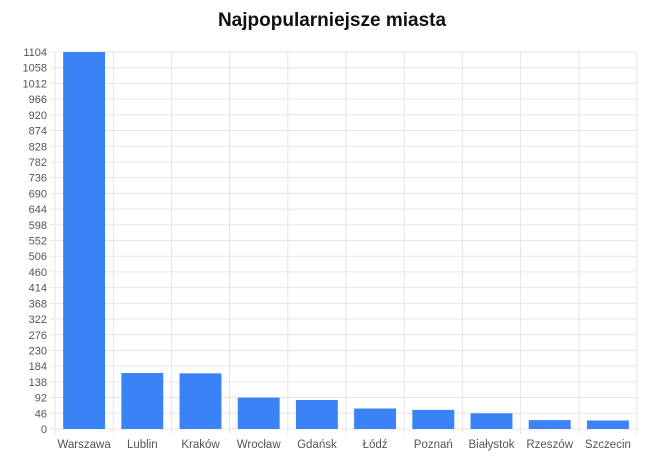 The image size is (664, 462). I want to click on x-tick-label: Białystok, so click(491, 445).